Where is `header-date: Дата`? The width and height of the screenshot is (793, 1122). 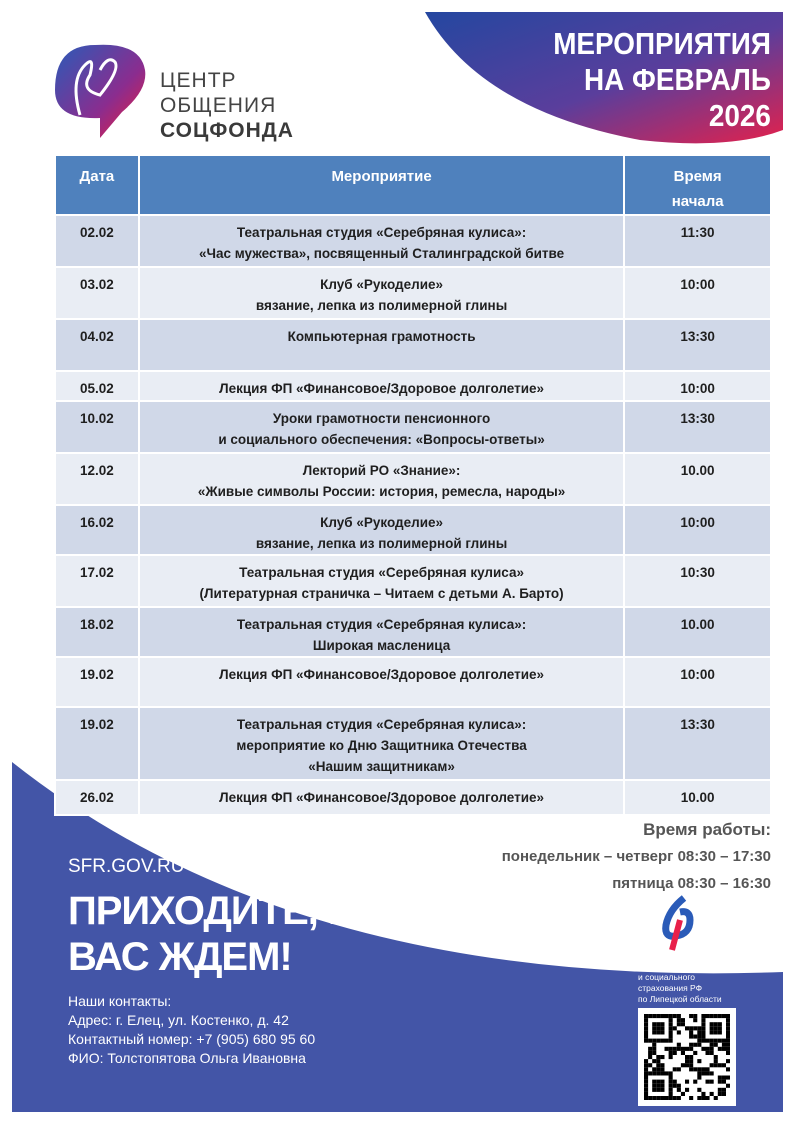
header-date: Дата is located at coordinates (97, 185).